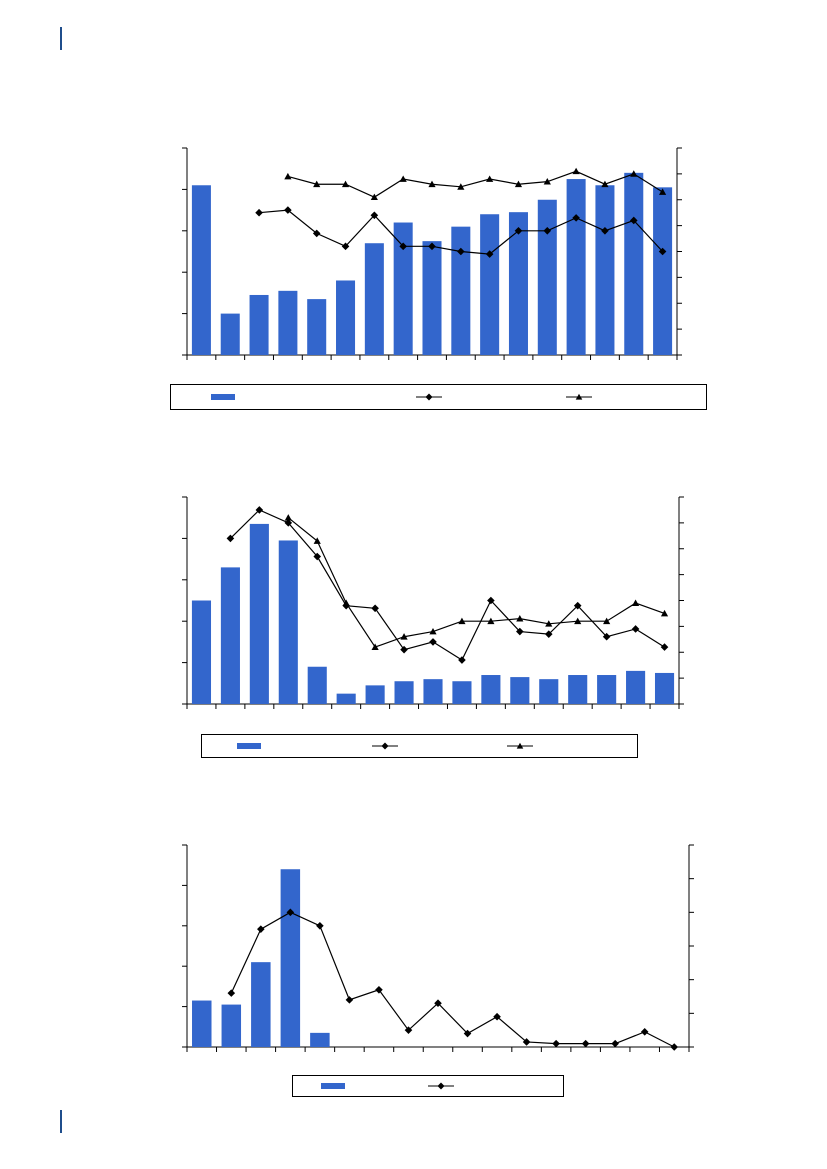  What do you see at coordinates (61, 1121) in the screenshot?
I see `page-margin-mark-bottom` at bounding box center [61, 1121].